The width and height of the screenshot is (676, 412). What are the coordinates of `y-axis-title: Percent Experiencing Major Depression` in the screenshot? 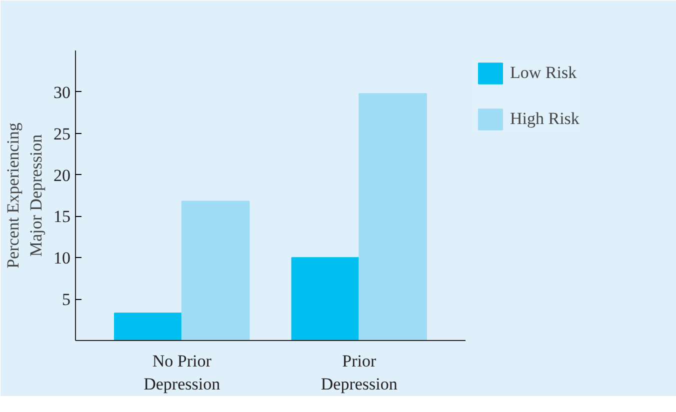 It's located at (25, 195).